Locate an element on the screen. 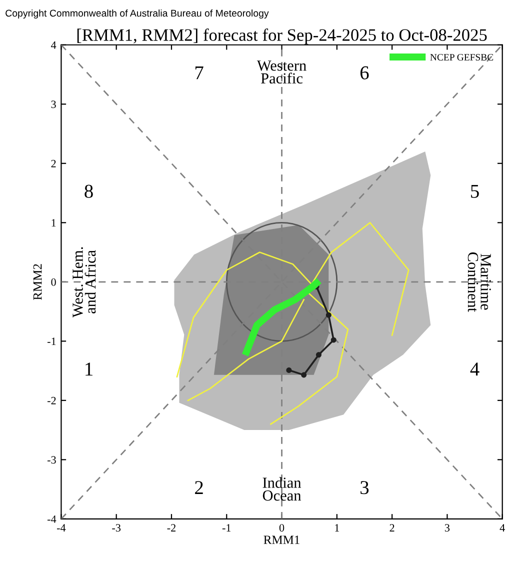  y-tick-label: 3 is located at coordinates (53, 104).